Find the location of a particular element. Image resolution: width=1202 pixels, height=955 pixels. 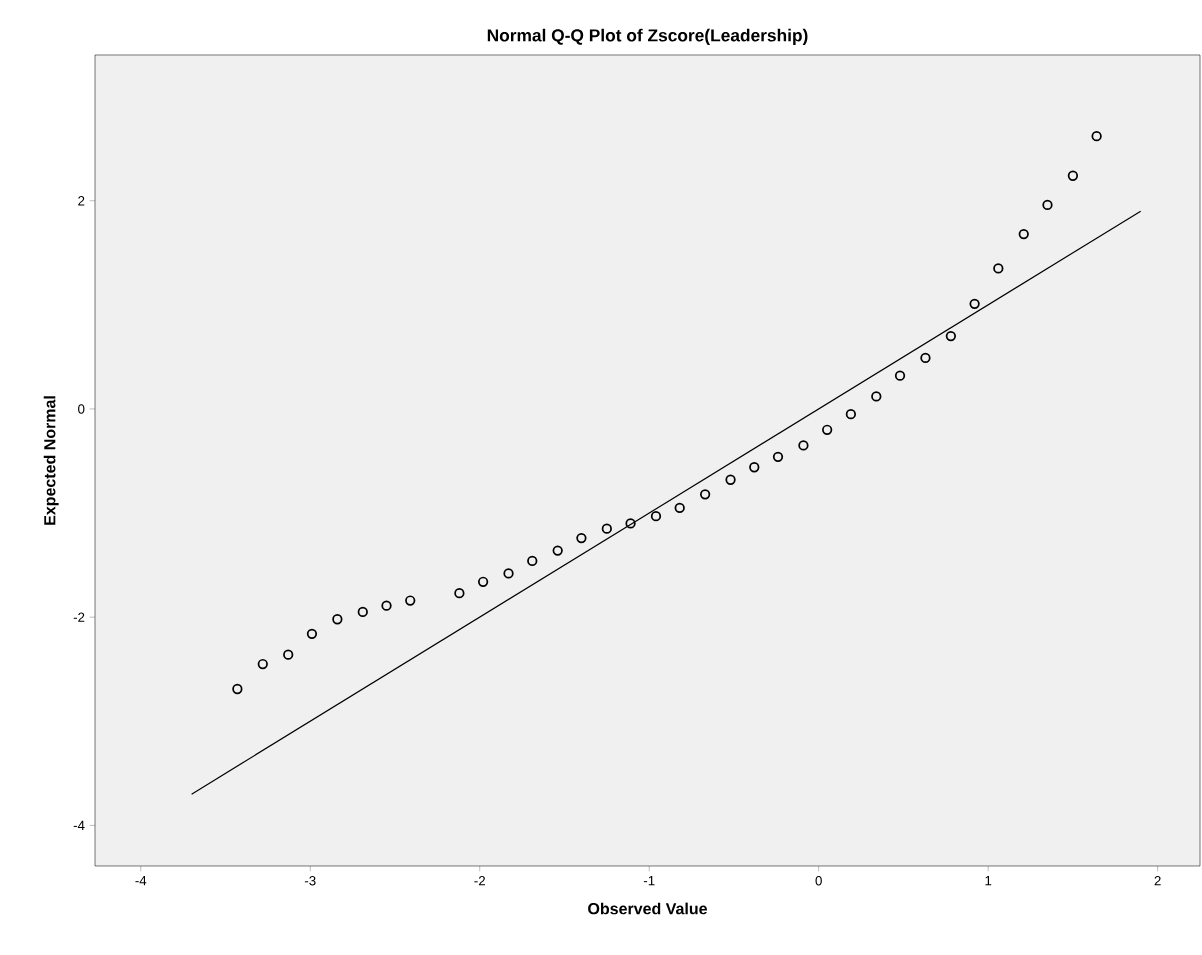

y-tick-label: -4 is located at coordinates (79, 825).